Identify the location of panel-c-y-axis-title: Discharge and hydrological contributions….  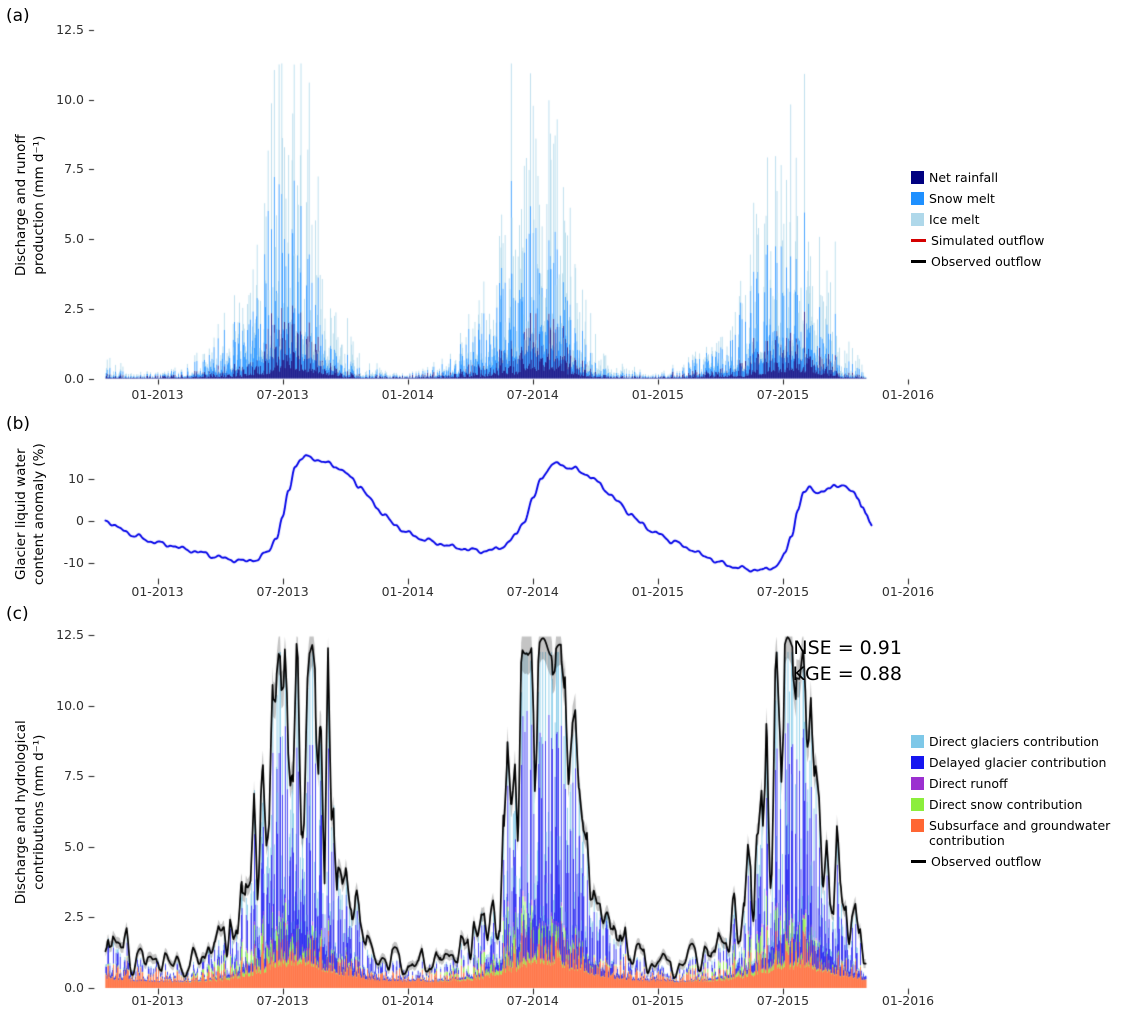
(29, 812).